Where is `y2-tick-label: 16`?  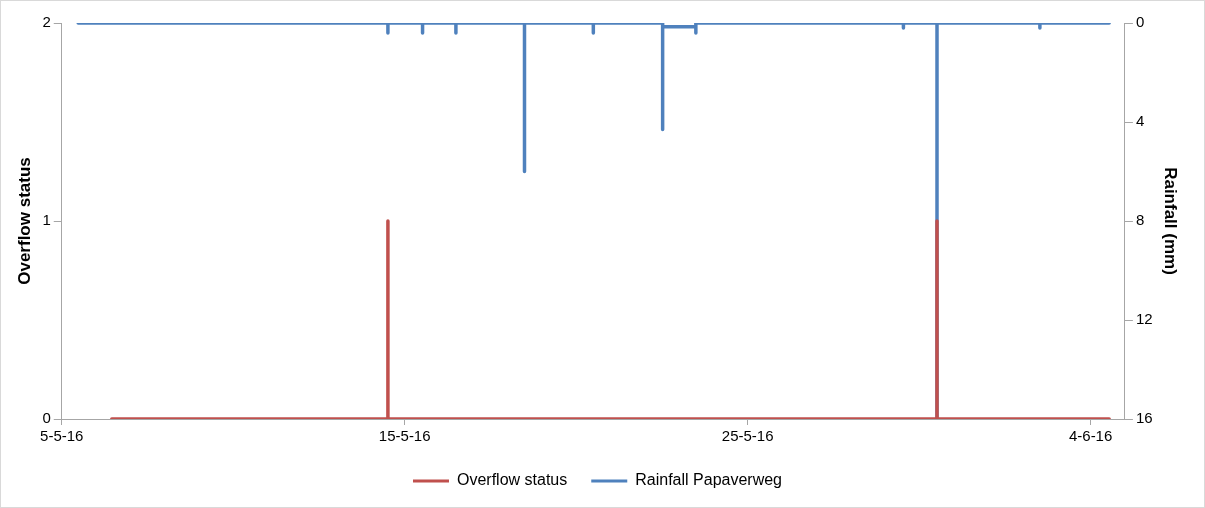 y2-tick-label: 16 is located at coordinates (1144, 418).